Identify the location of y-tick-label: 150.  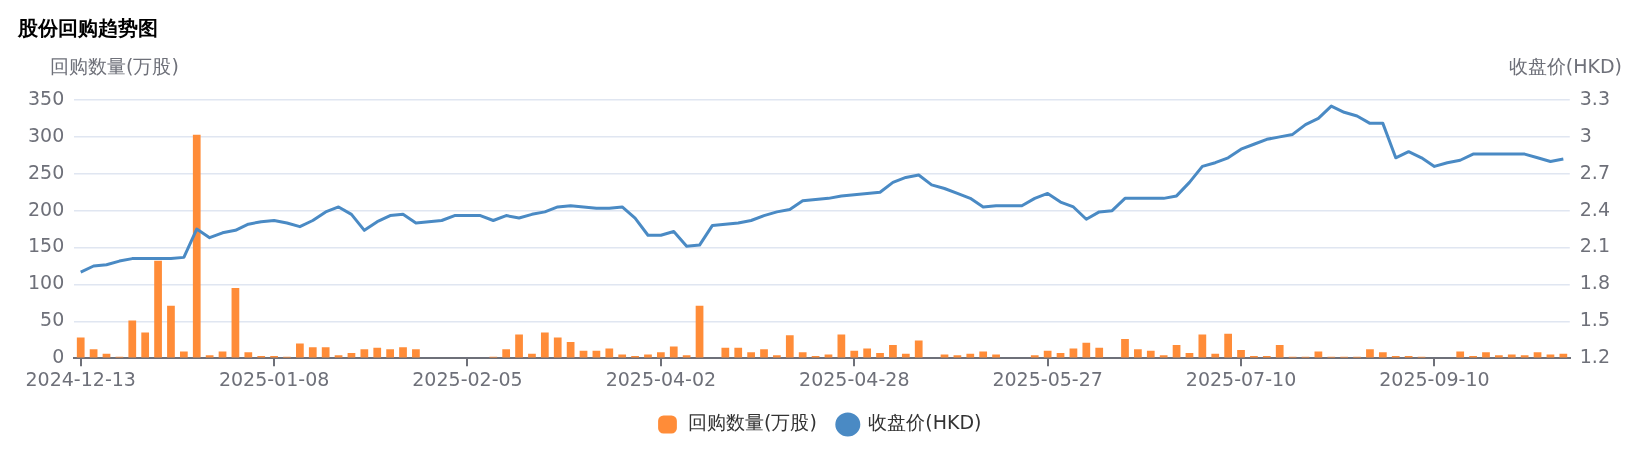
(46, 245).